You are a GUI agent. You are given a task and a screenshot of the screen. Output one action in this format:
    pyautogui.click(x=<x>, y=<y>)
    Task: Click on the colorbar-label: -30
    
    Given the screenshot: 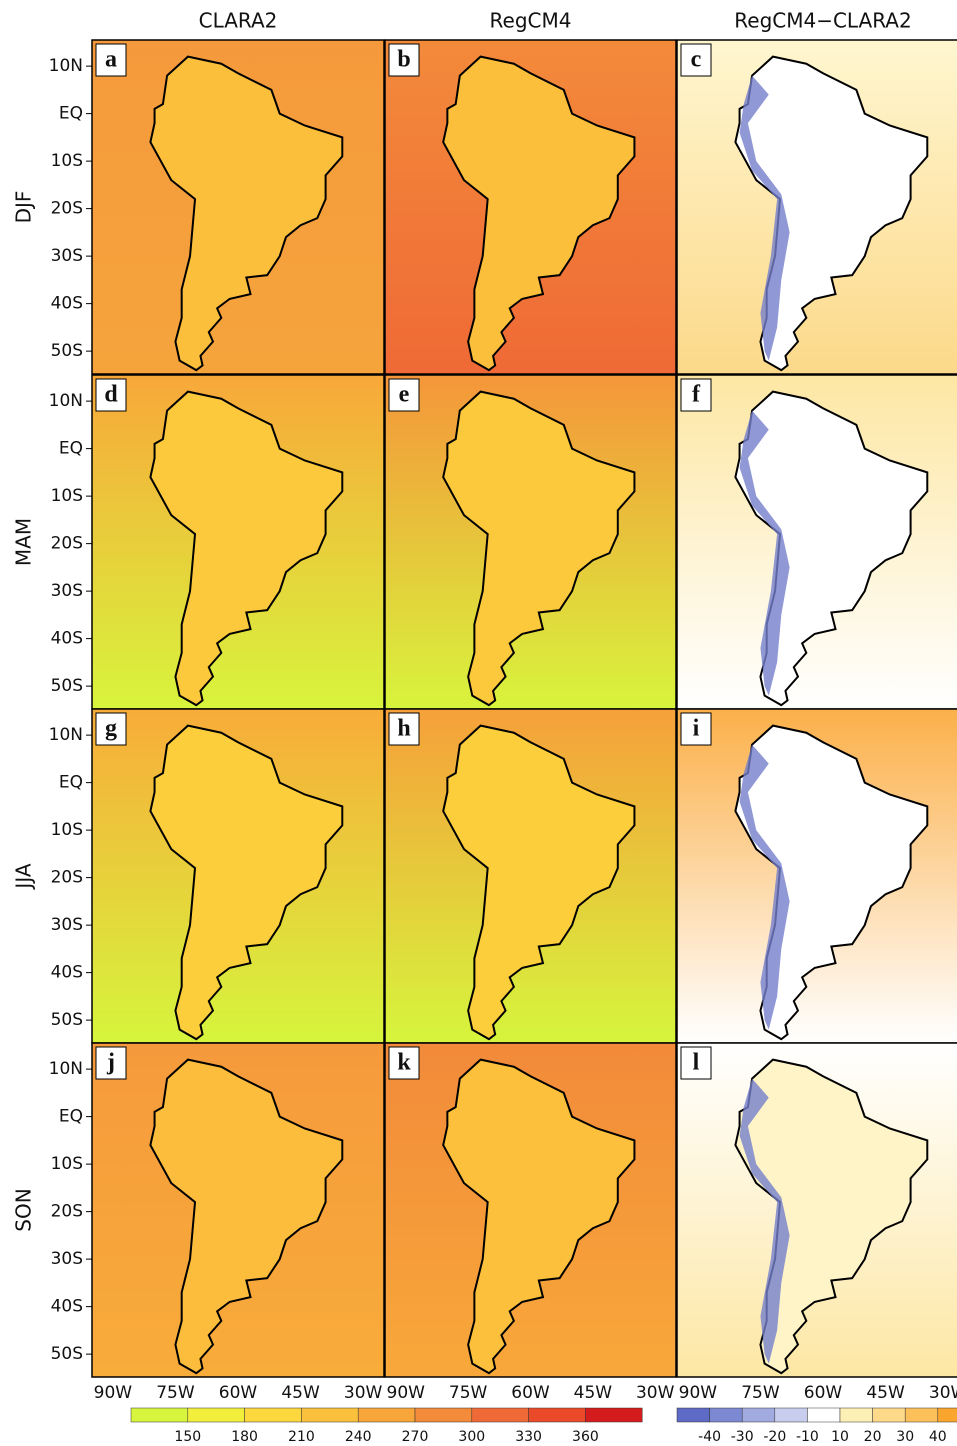 What is the action you would take?
    pyautogui.click(x=742, y=1437)
    